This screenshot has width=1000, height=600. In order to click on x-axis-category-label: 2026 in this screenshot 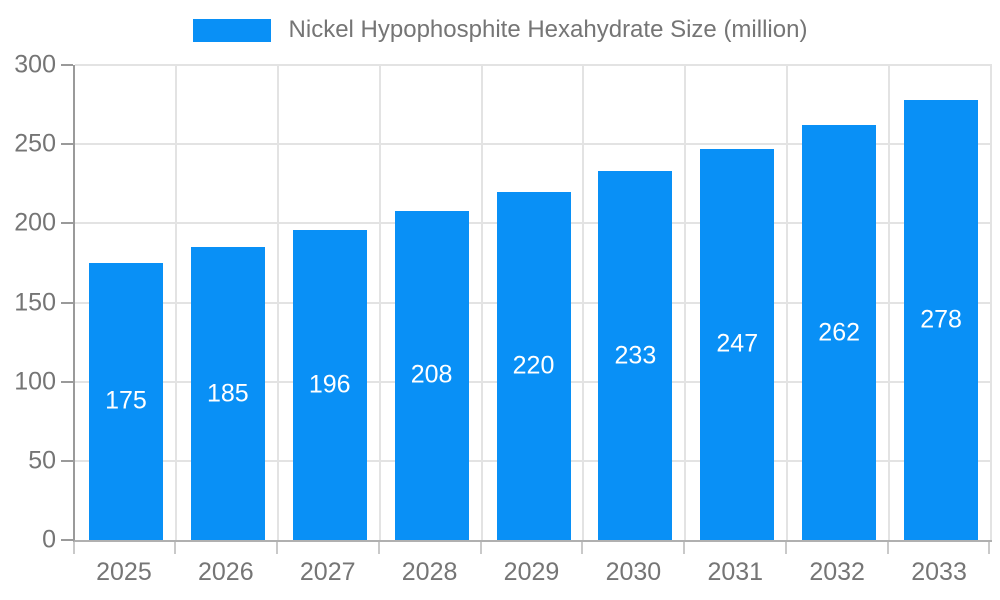, I will do `click(226, 572)`.